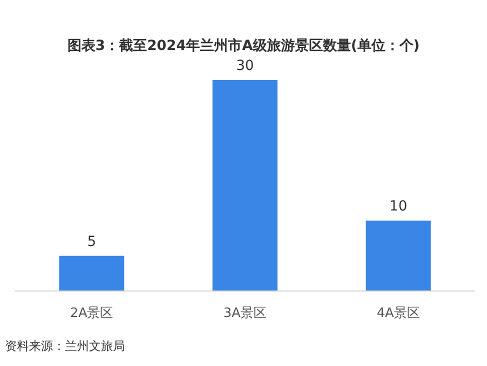 The image size is (487, 366). I want to click on data-label: 5, so click(91, 242).